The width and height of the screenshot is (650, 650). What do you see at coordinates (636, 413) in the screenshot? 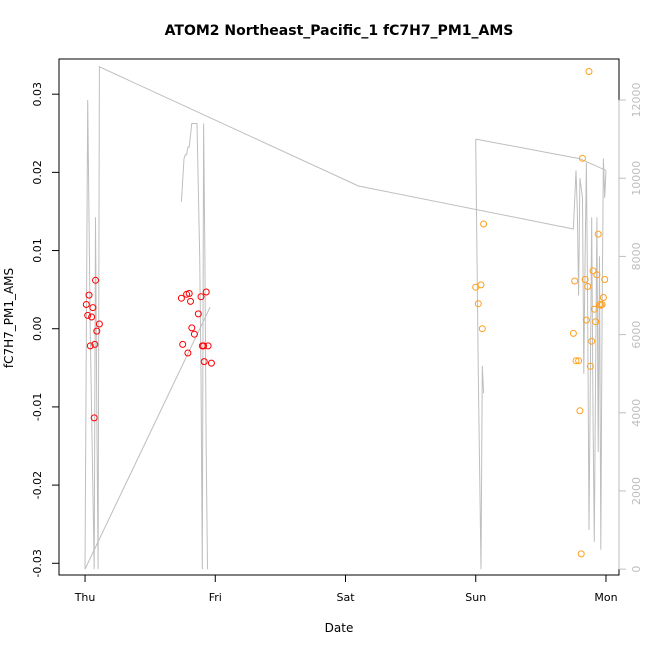
I see `right-tick-label: 4000` at bounding box center [636, 413].